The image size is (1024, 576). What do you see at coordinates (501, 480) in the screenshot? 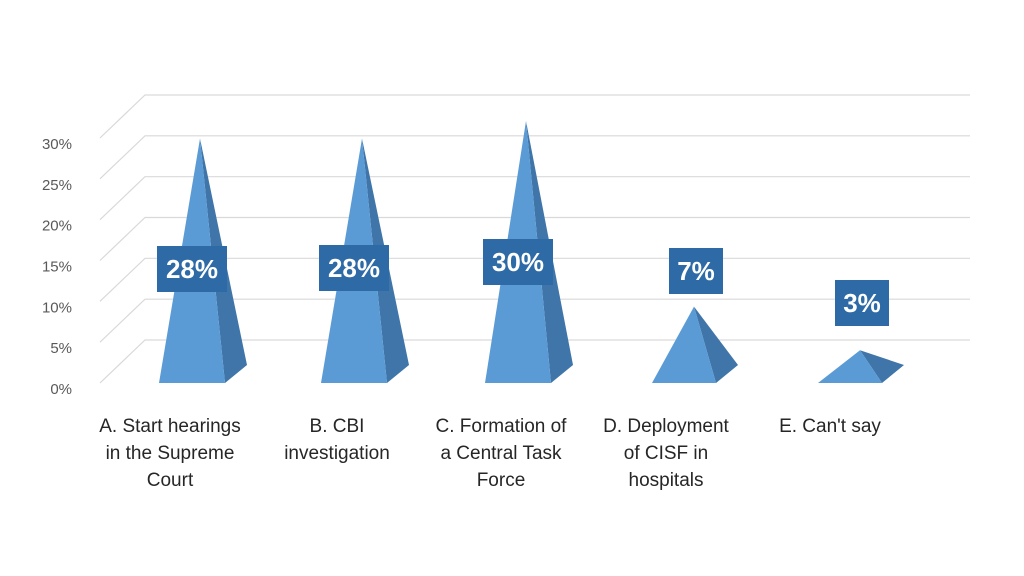
I see `x-category-label: Force` at bounding box center [501, 480].